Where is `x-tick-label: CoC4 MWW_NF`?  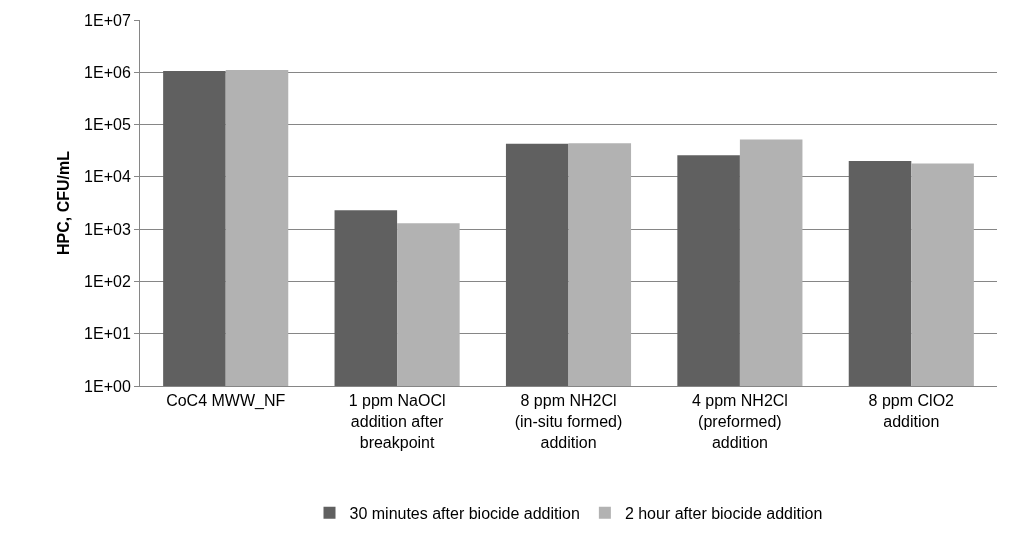
x-tick-label: CoC4 MWW_NF is located at coordinates (226, 401).